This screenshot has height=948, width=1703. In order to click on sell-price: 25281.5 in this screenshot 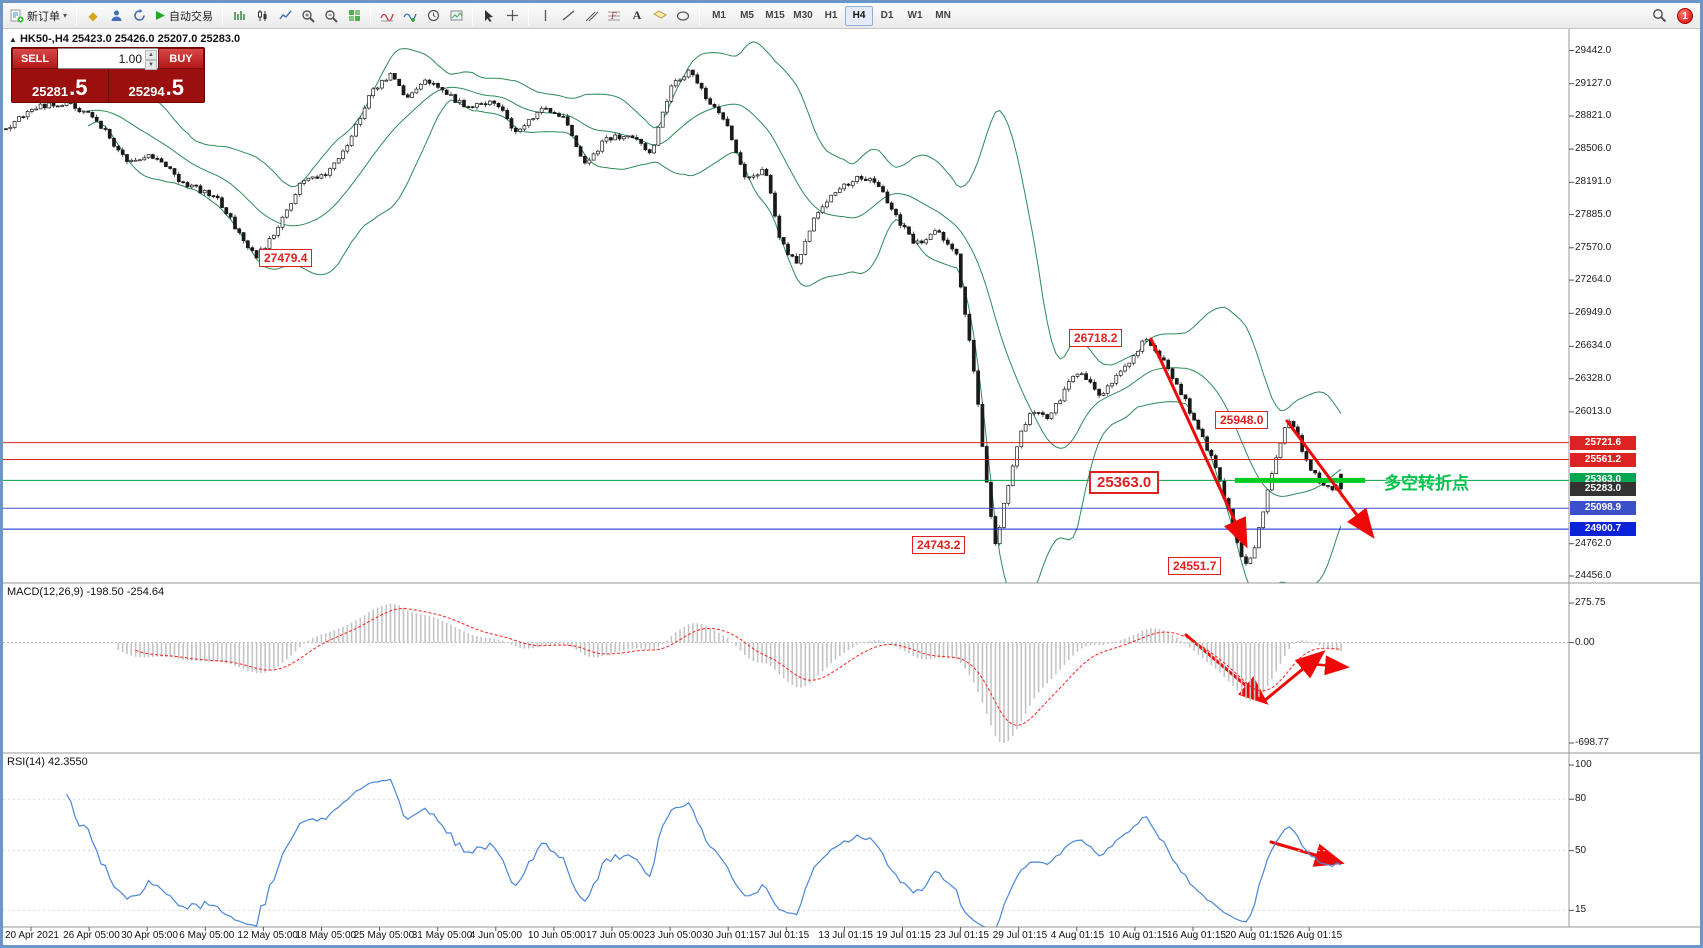, I will do `click(60, 85)`.